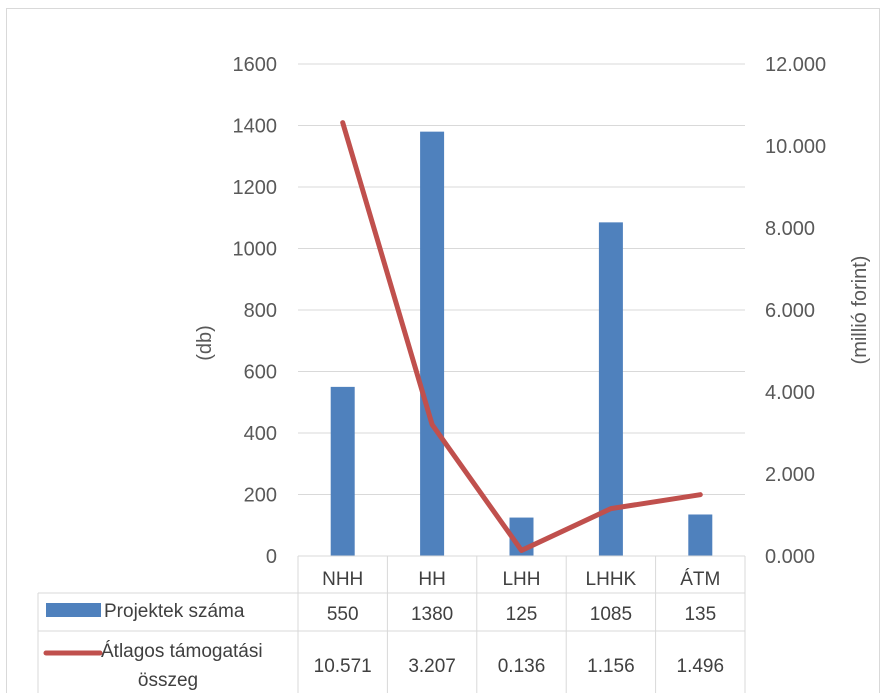 The height and width of the screenshot is (693, 886). Describe the element at coordinates (271, 557) in the screenshot. I see `left-tick-label: 0` at that location.